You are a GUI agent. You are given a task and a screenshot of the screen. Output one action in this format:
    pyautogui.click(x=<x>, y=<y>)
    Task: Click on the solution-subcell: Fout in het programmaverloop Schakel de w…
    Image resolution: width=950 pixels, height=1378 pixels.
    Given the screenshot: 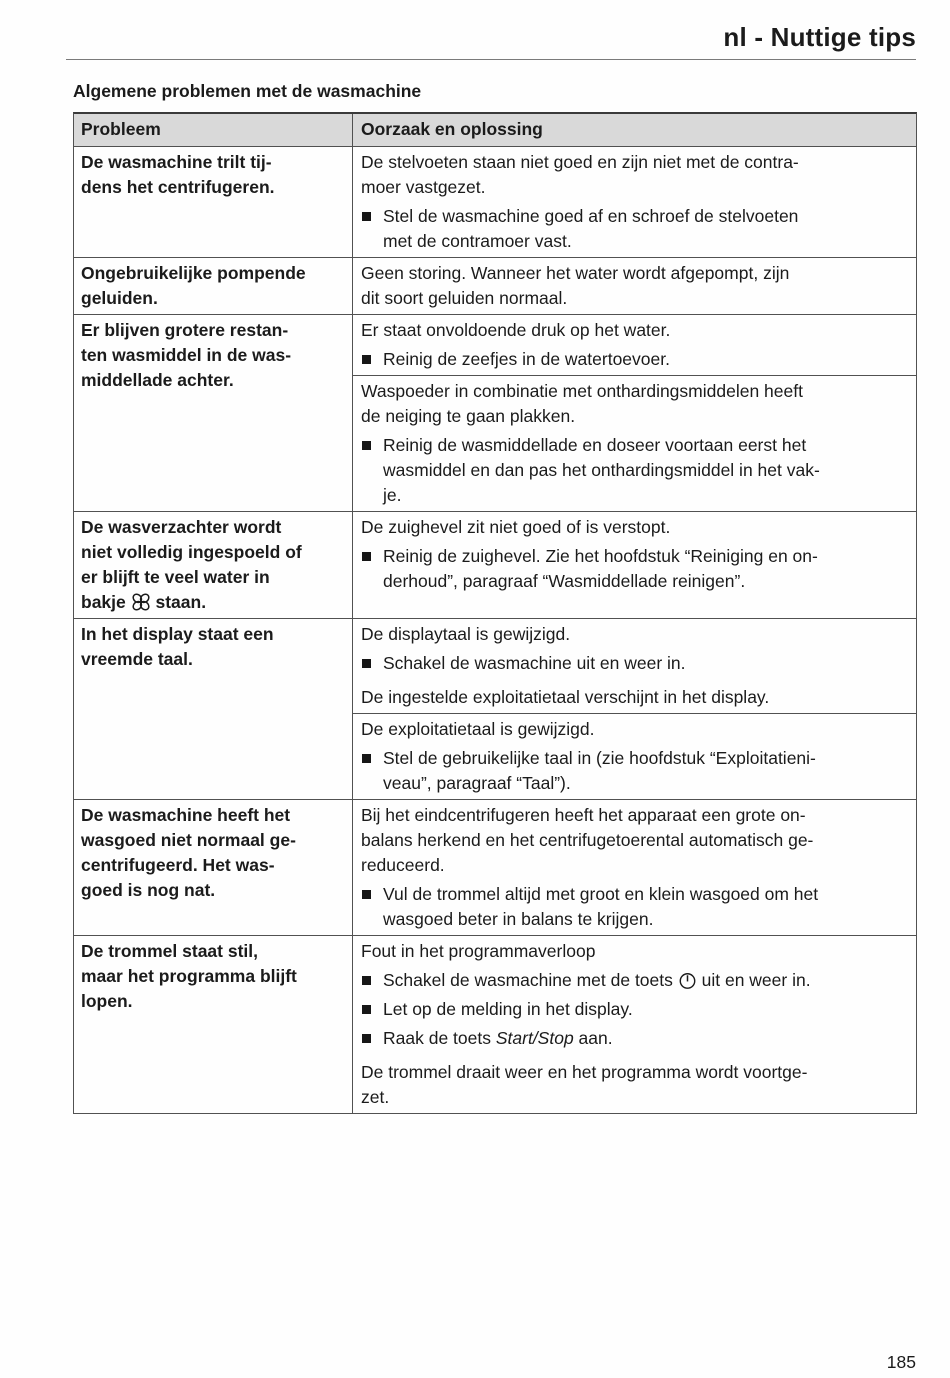 What is the action you would take?
    pyautogui.click(x=634, y=1024)
    